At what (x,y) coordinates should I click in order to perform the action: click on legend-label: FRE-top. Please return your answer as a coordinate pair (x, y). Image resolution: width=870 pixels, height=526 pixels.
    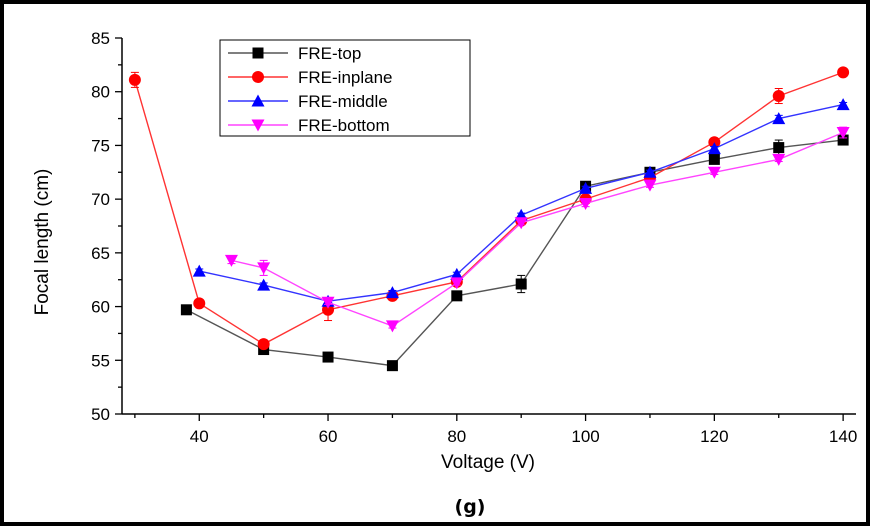
    Looking at the image, I should click on (329, 53).